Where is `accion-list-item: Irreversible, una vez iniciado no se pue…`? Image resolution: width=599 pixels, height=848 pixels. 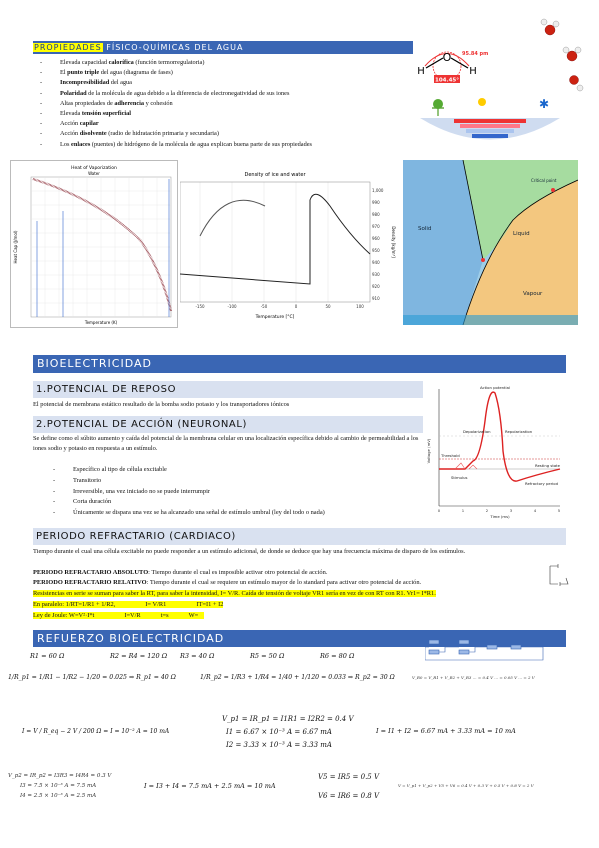 accion-list-item: Irreversible, una vez iniciado no se pue… is located at coordinates (238, 492).